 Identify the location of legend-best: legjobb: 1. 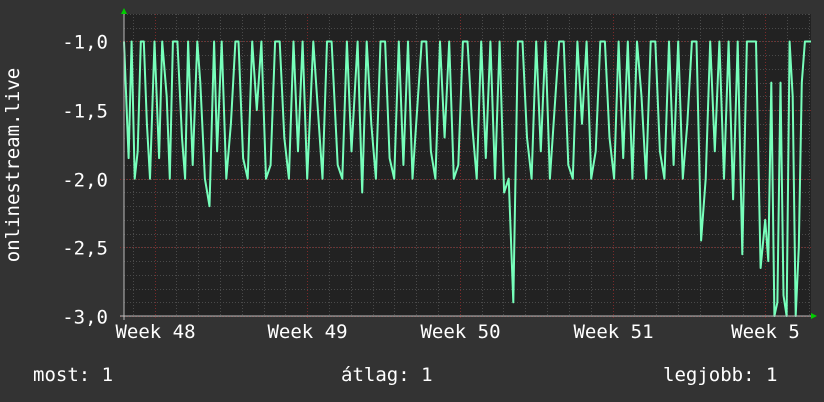
(720, 375).